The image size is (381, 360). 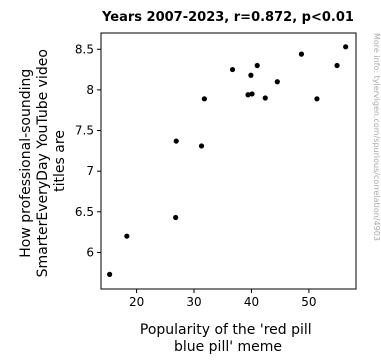 I want to click on y-axis-label-line-2: SmarterEveryDay YouTube video, so click(x=43, y=163).